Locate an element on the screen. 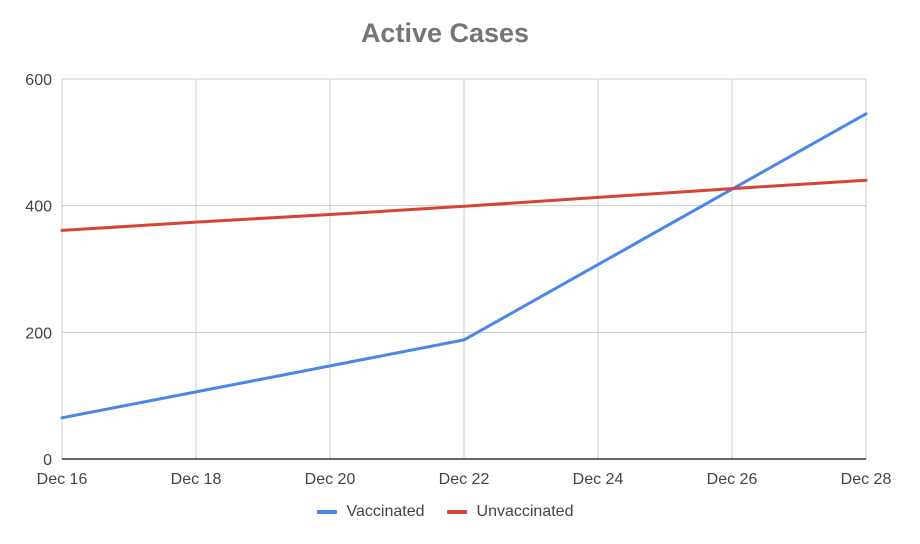 The image size is (920, 544). chart-title: Active Cases is located at coordinates (445, 33).